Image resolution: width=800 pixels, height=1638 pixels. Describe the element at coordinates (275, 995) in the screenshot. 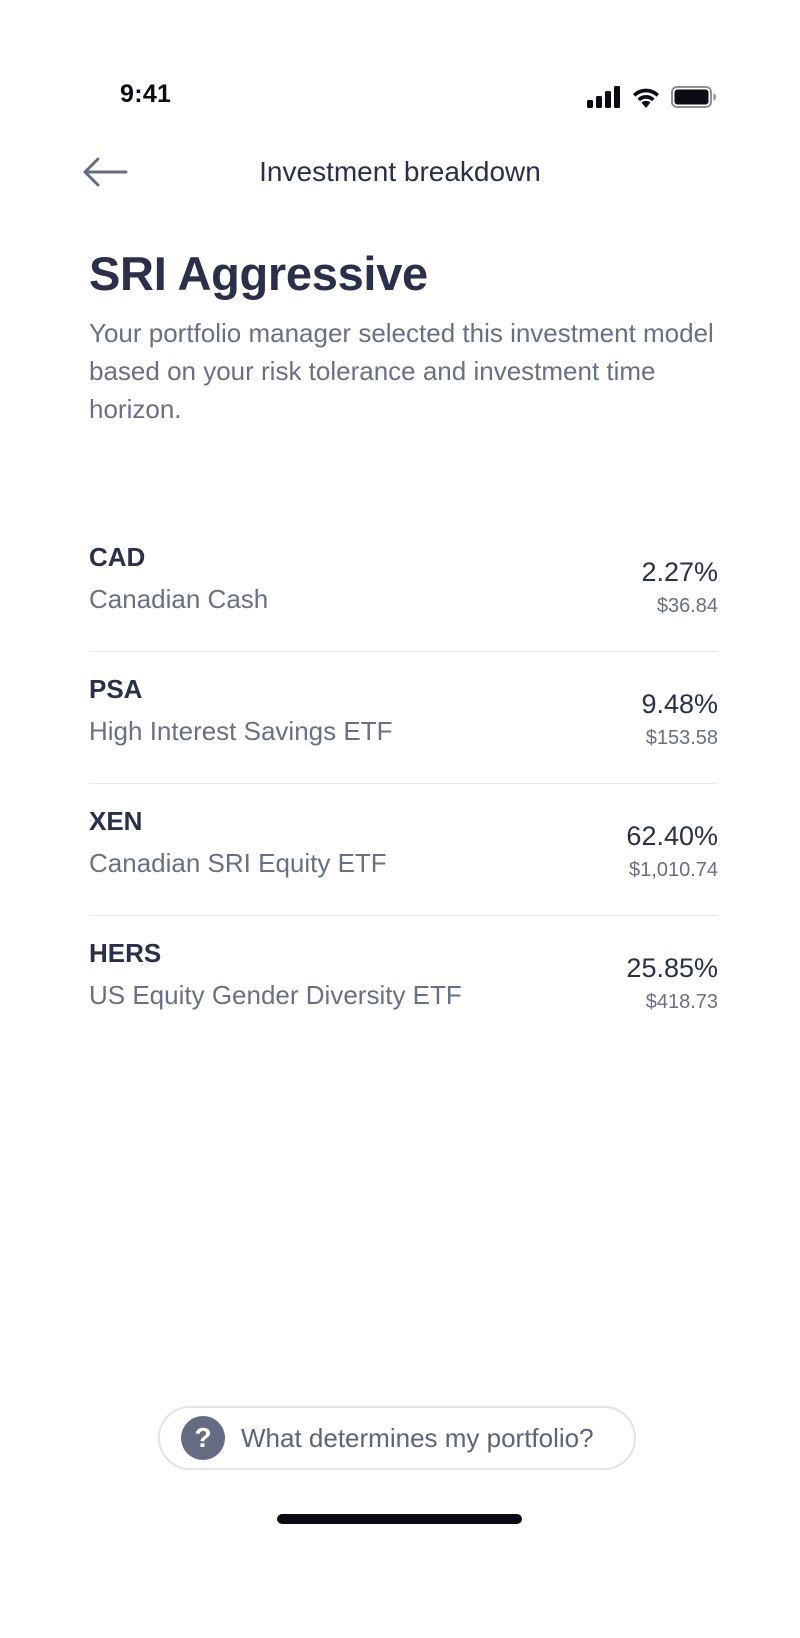

I see `holding-name: US Equity Gender Diversity ETF` at that location.